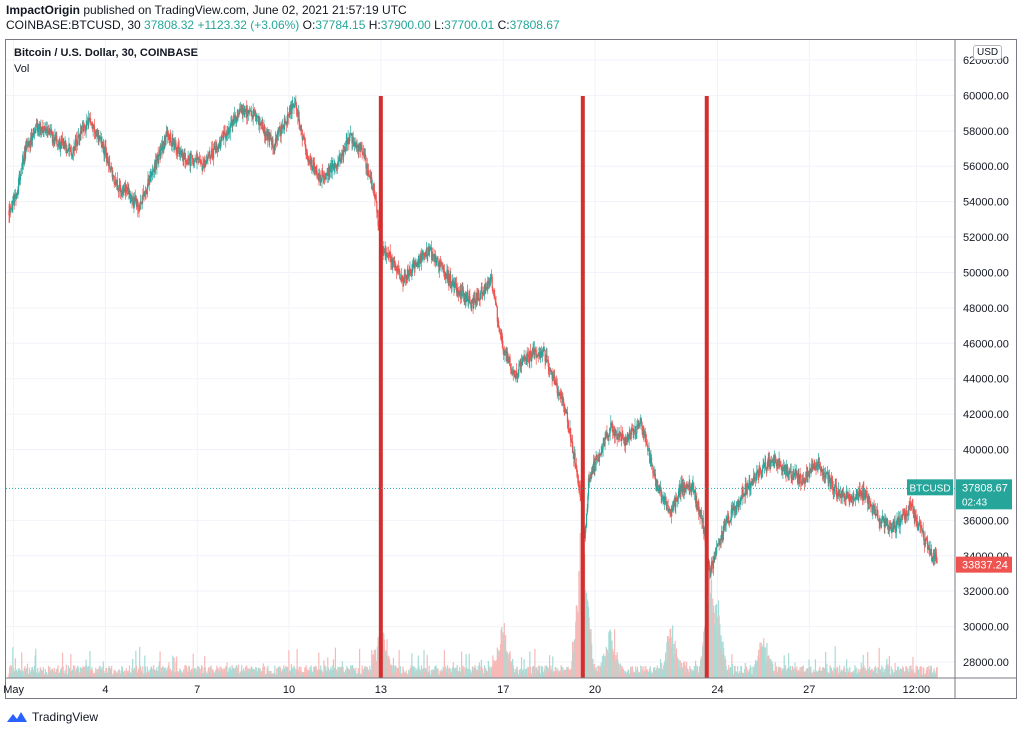 The width and height of the screenshot is (1024, 735). I want to click on symbol-tag, so click(930, 487).